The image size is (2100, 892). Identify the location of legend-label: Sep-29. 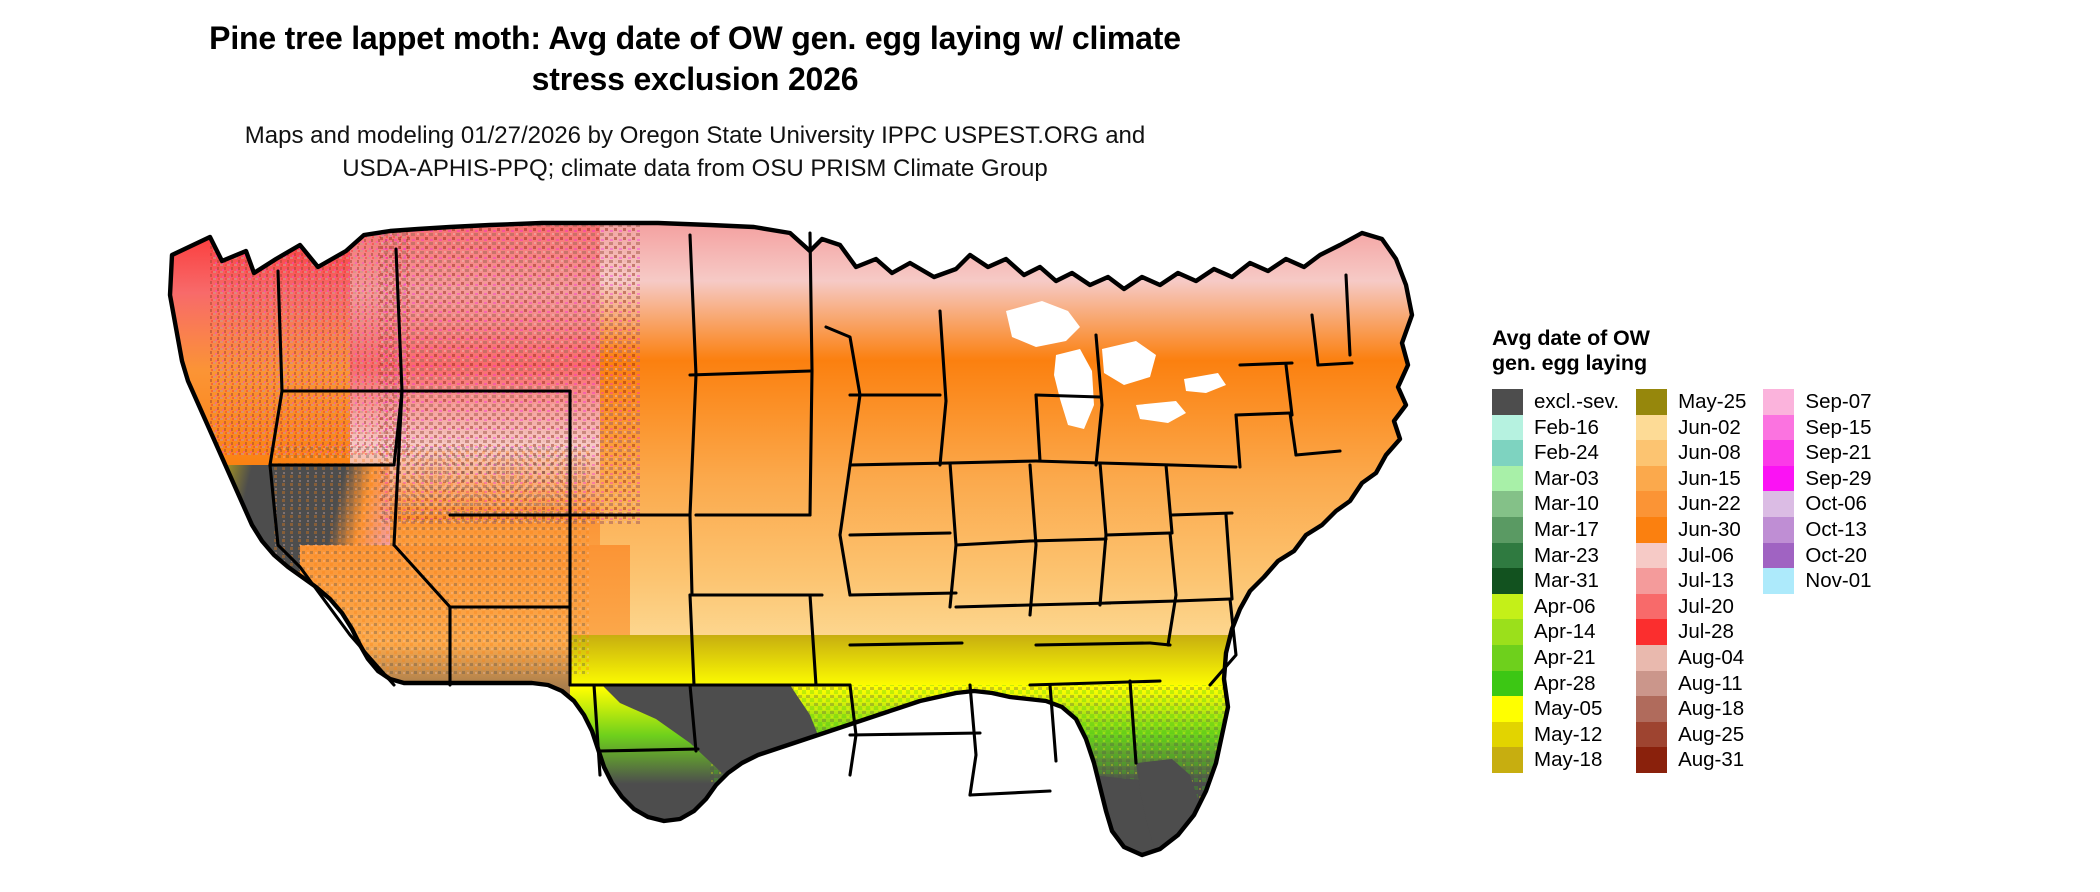
(1838, 478).